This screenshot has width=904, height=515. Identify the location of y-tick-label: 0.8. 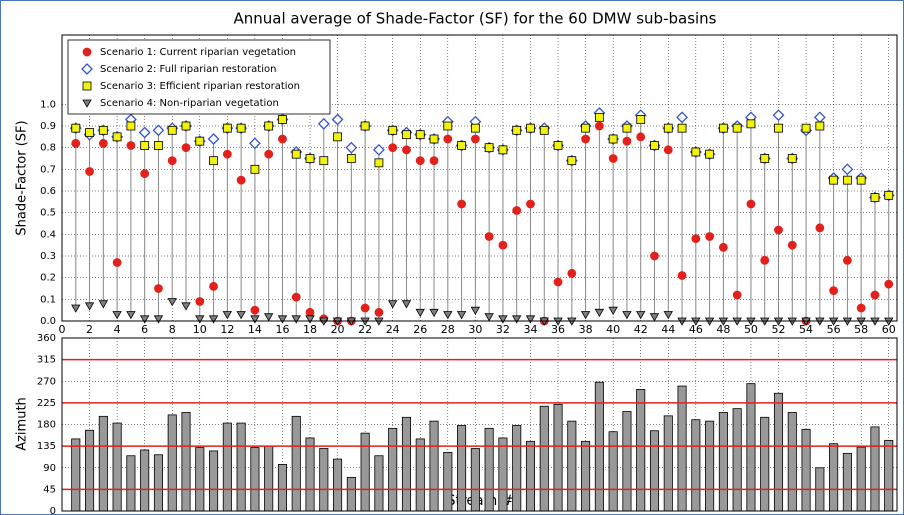
(48, 148).